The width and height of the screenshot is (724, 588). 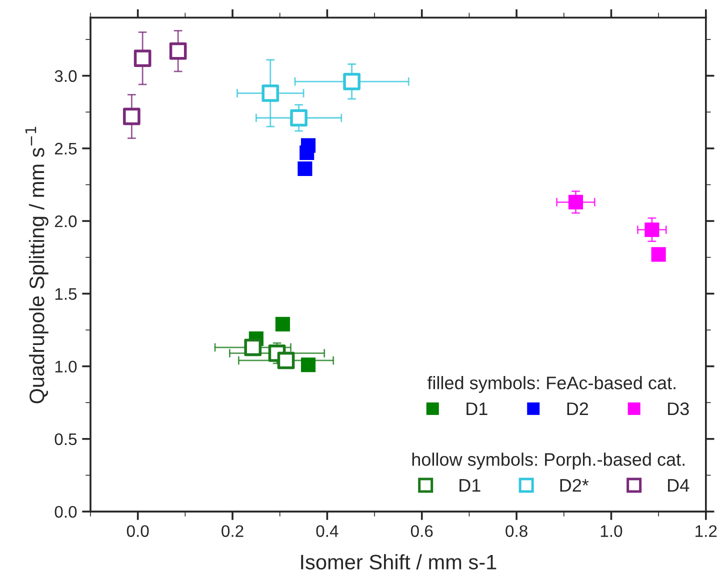 I want to click on legend-label: D3, so click(x=678, y=409).